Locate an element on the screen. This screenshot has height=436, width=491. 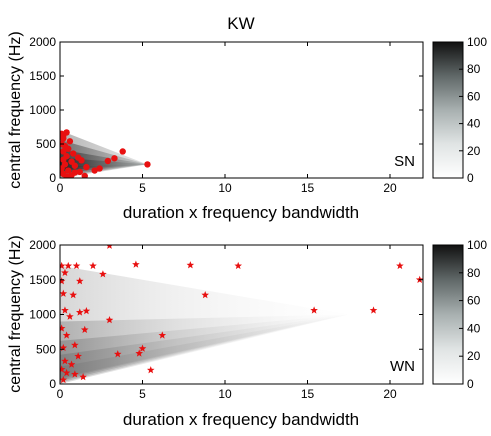
x-tick-label: 5 is located at coordinates (142, 188).